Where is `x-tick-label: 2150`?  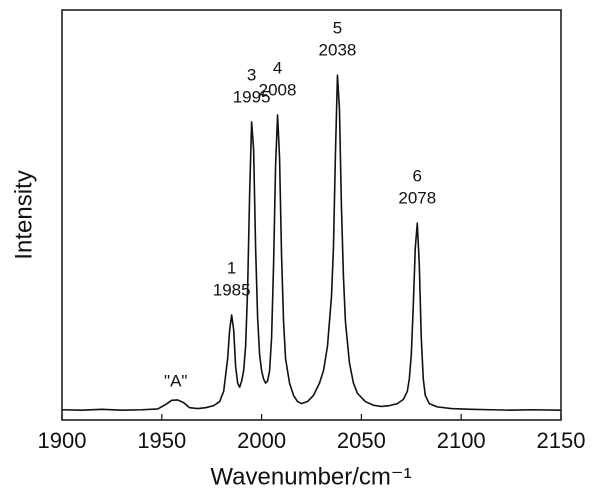 x-tick-label: 2150 is located at coordinates (561, 440).